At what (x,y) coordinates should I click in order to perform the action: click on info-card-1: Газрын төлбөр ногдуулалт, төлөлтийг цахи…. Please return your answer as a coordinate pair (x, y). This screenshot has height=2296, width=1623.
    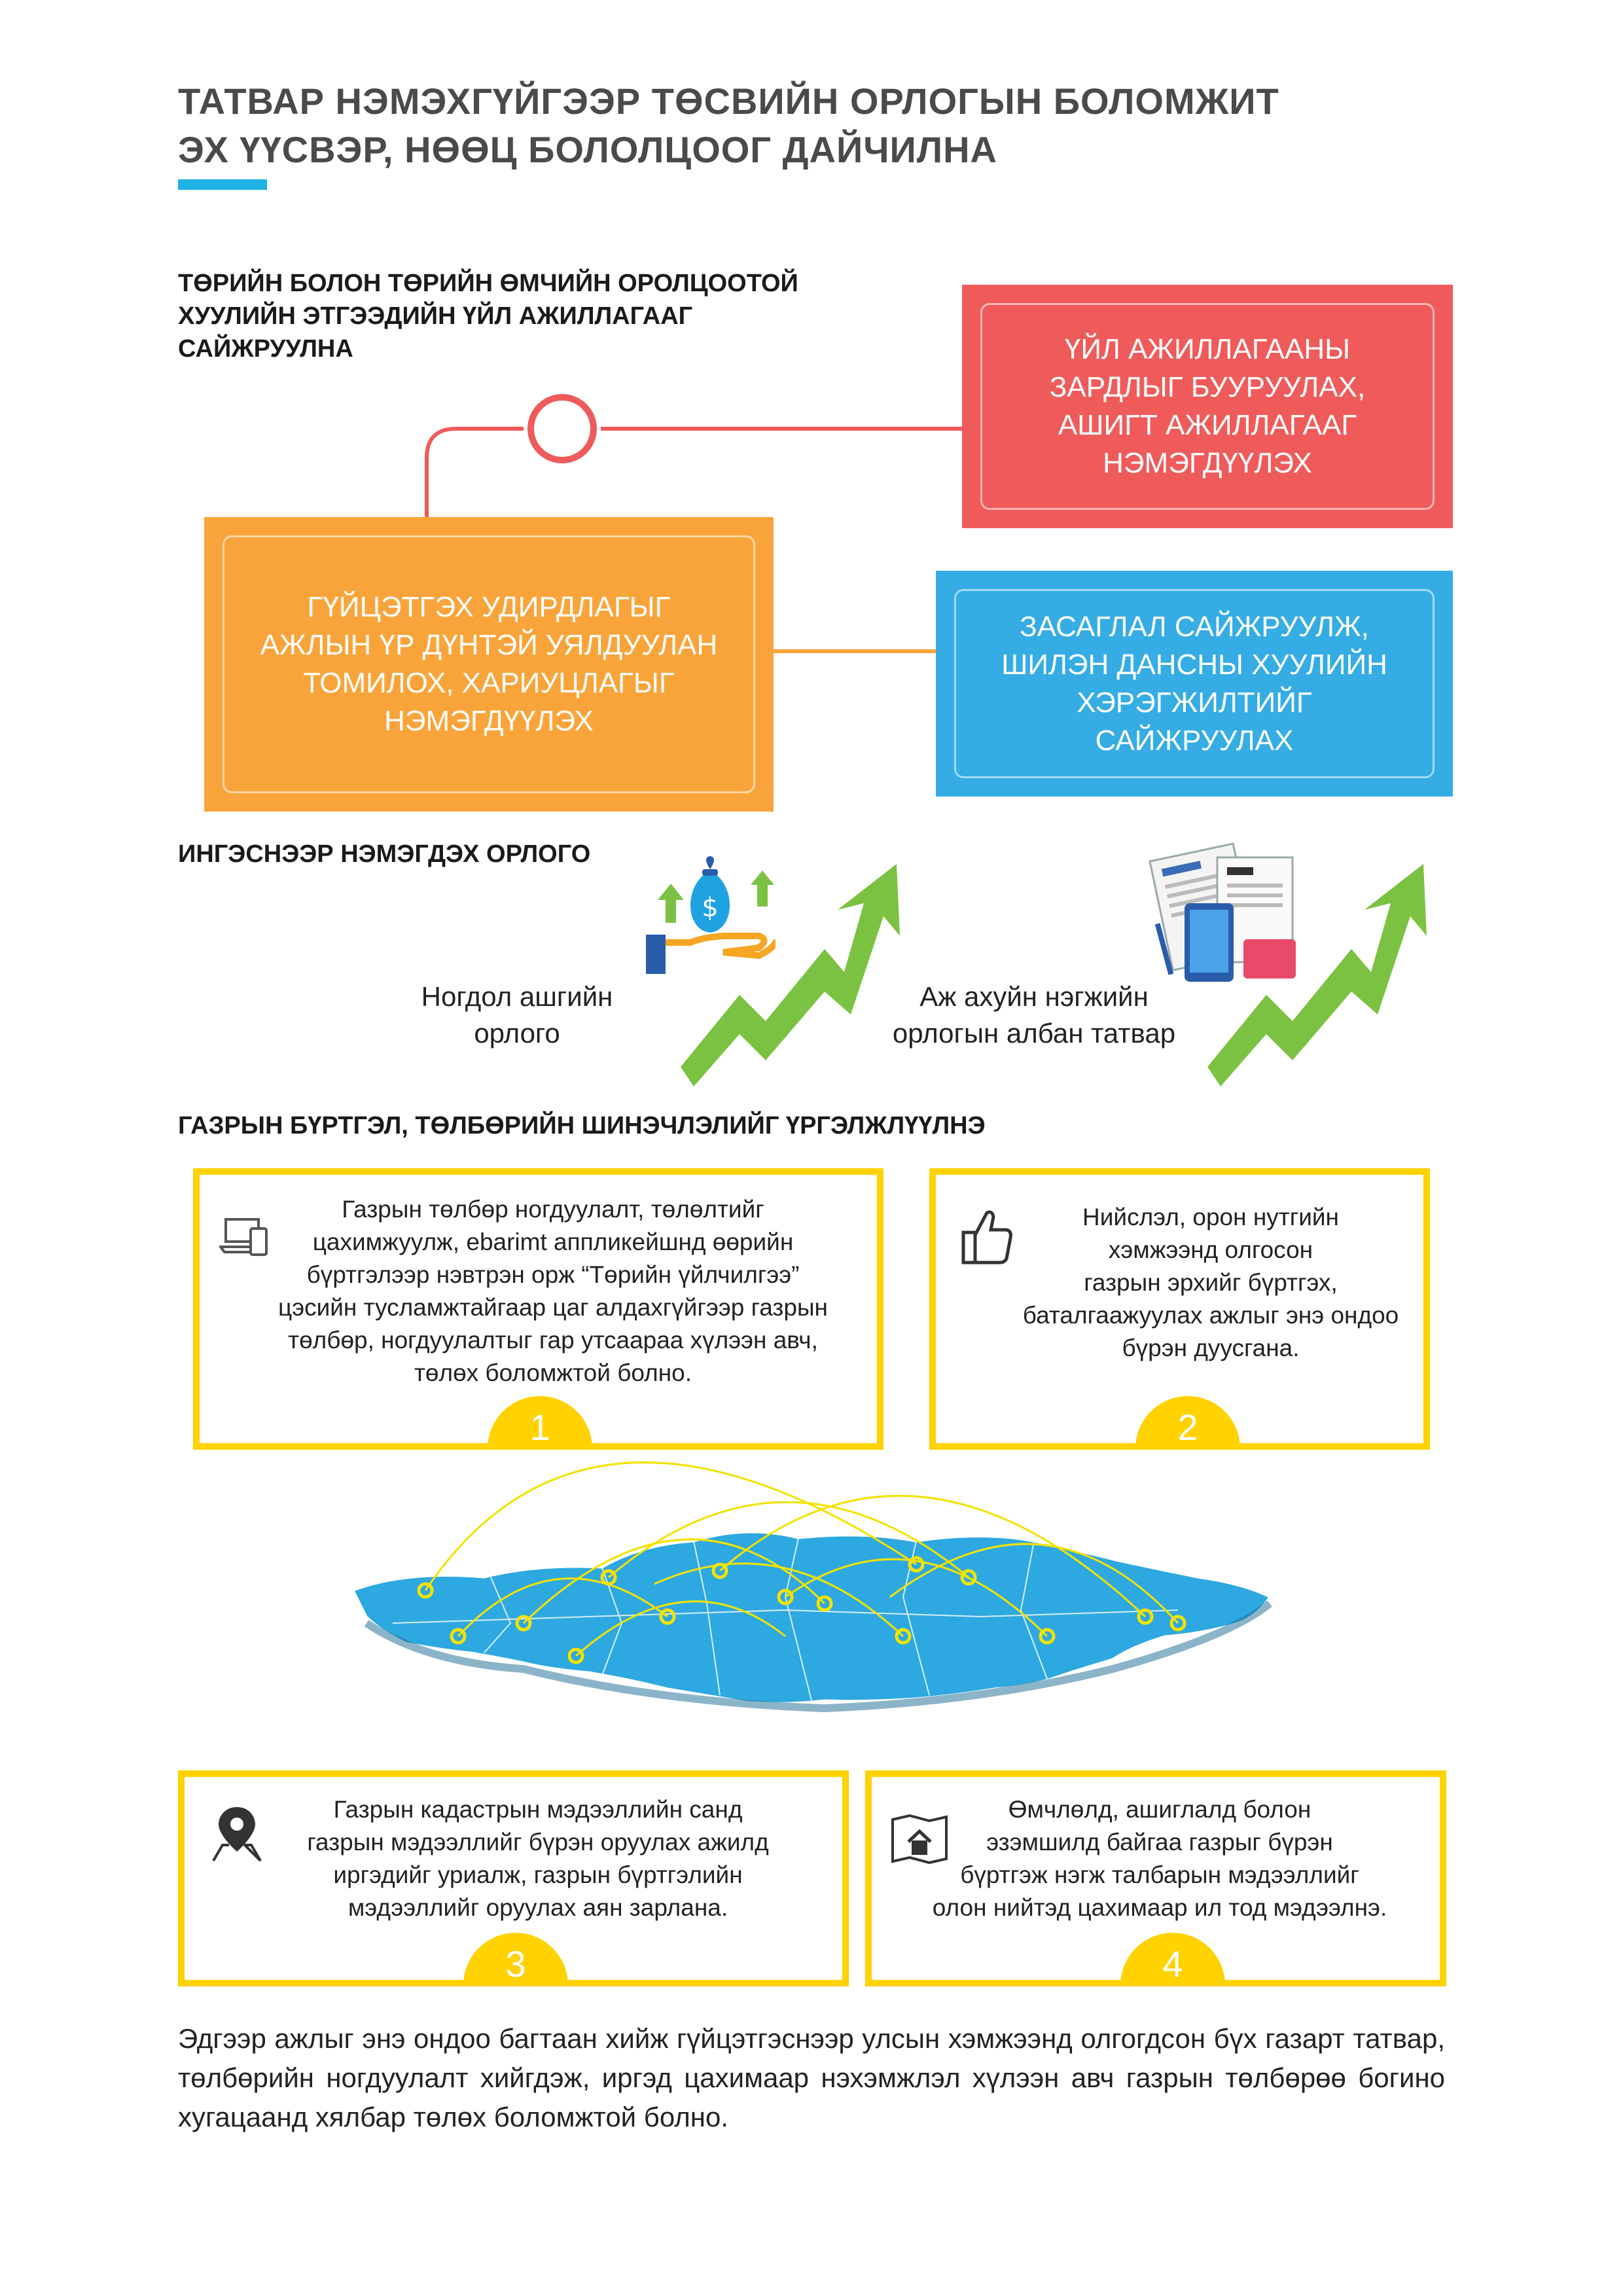
    Looking at the image, I should click on (538, 1309).